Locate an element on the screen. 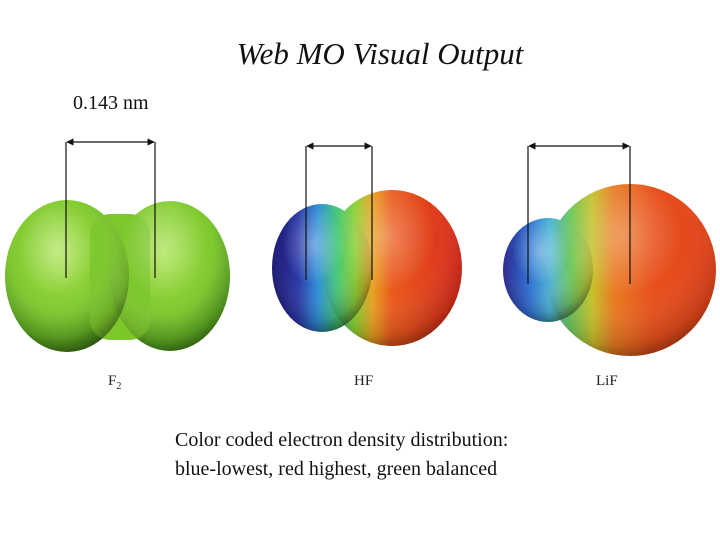 This screenshot has height=540, width=720. hf-label: HF is located at coordinates (364, 381).